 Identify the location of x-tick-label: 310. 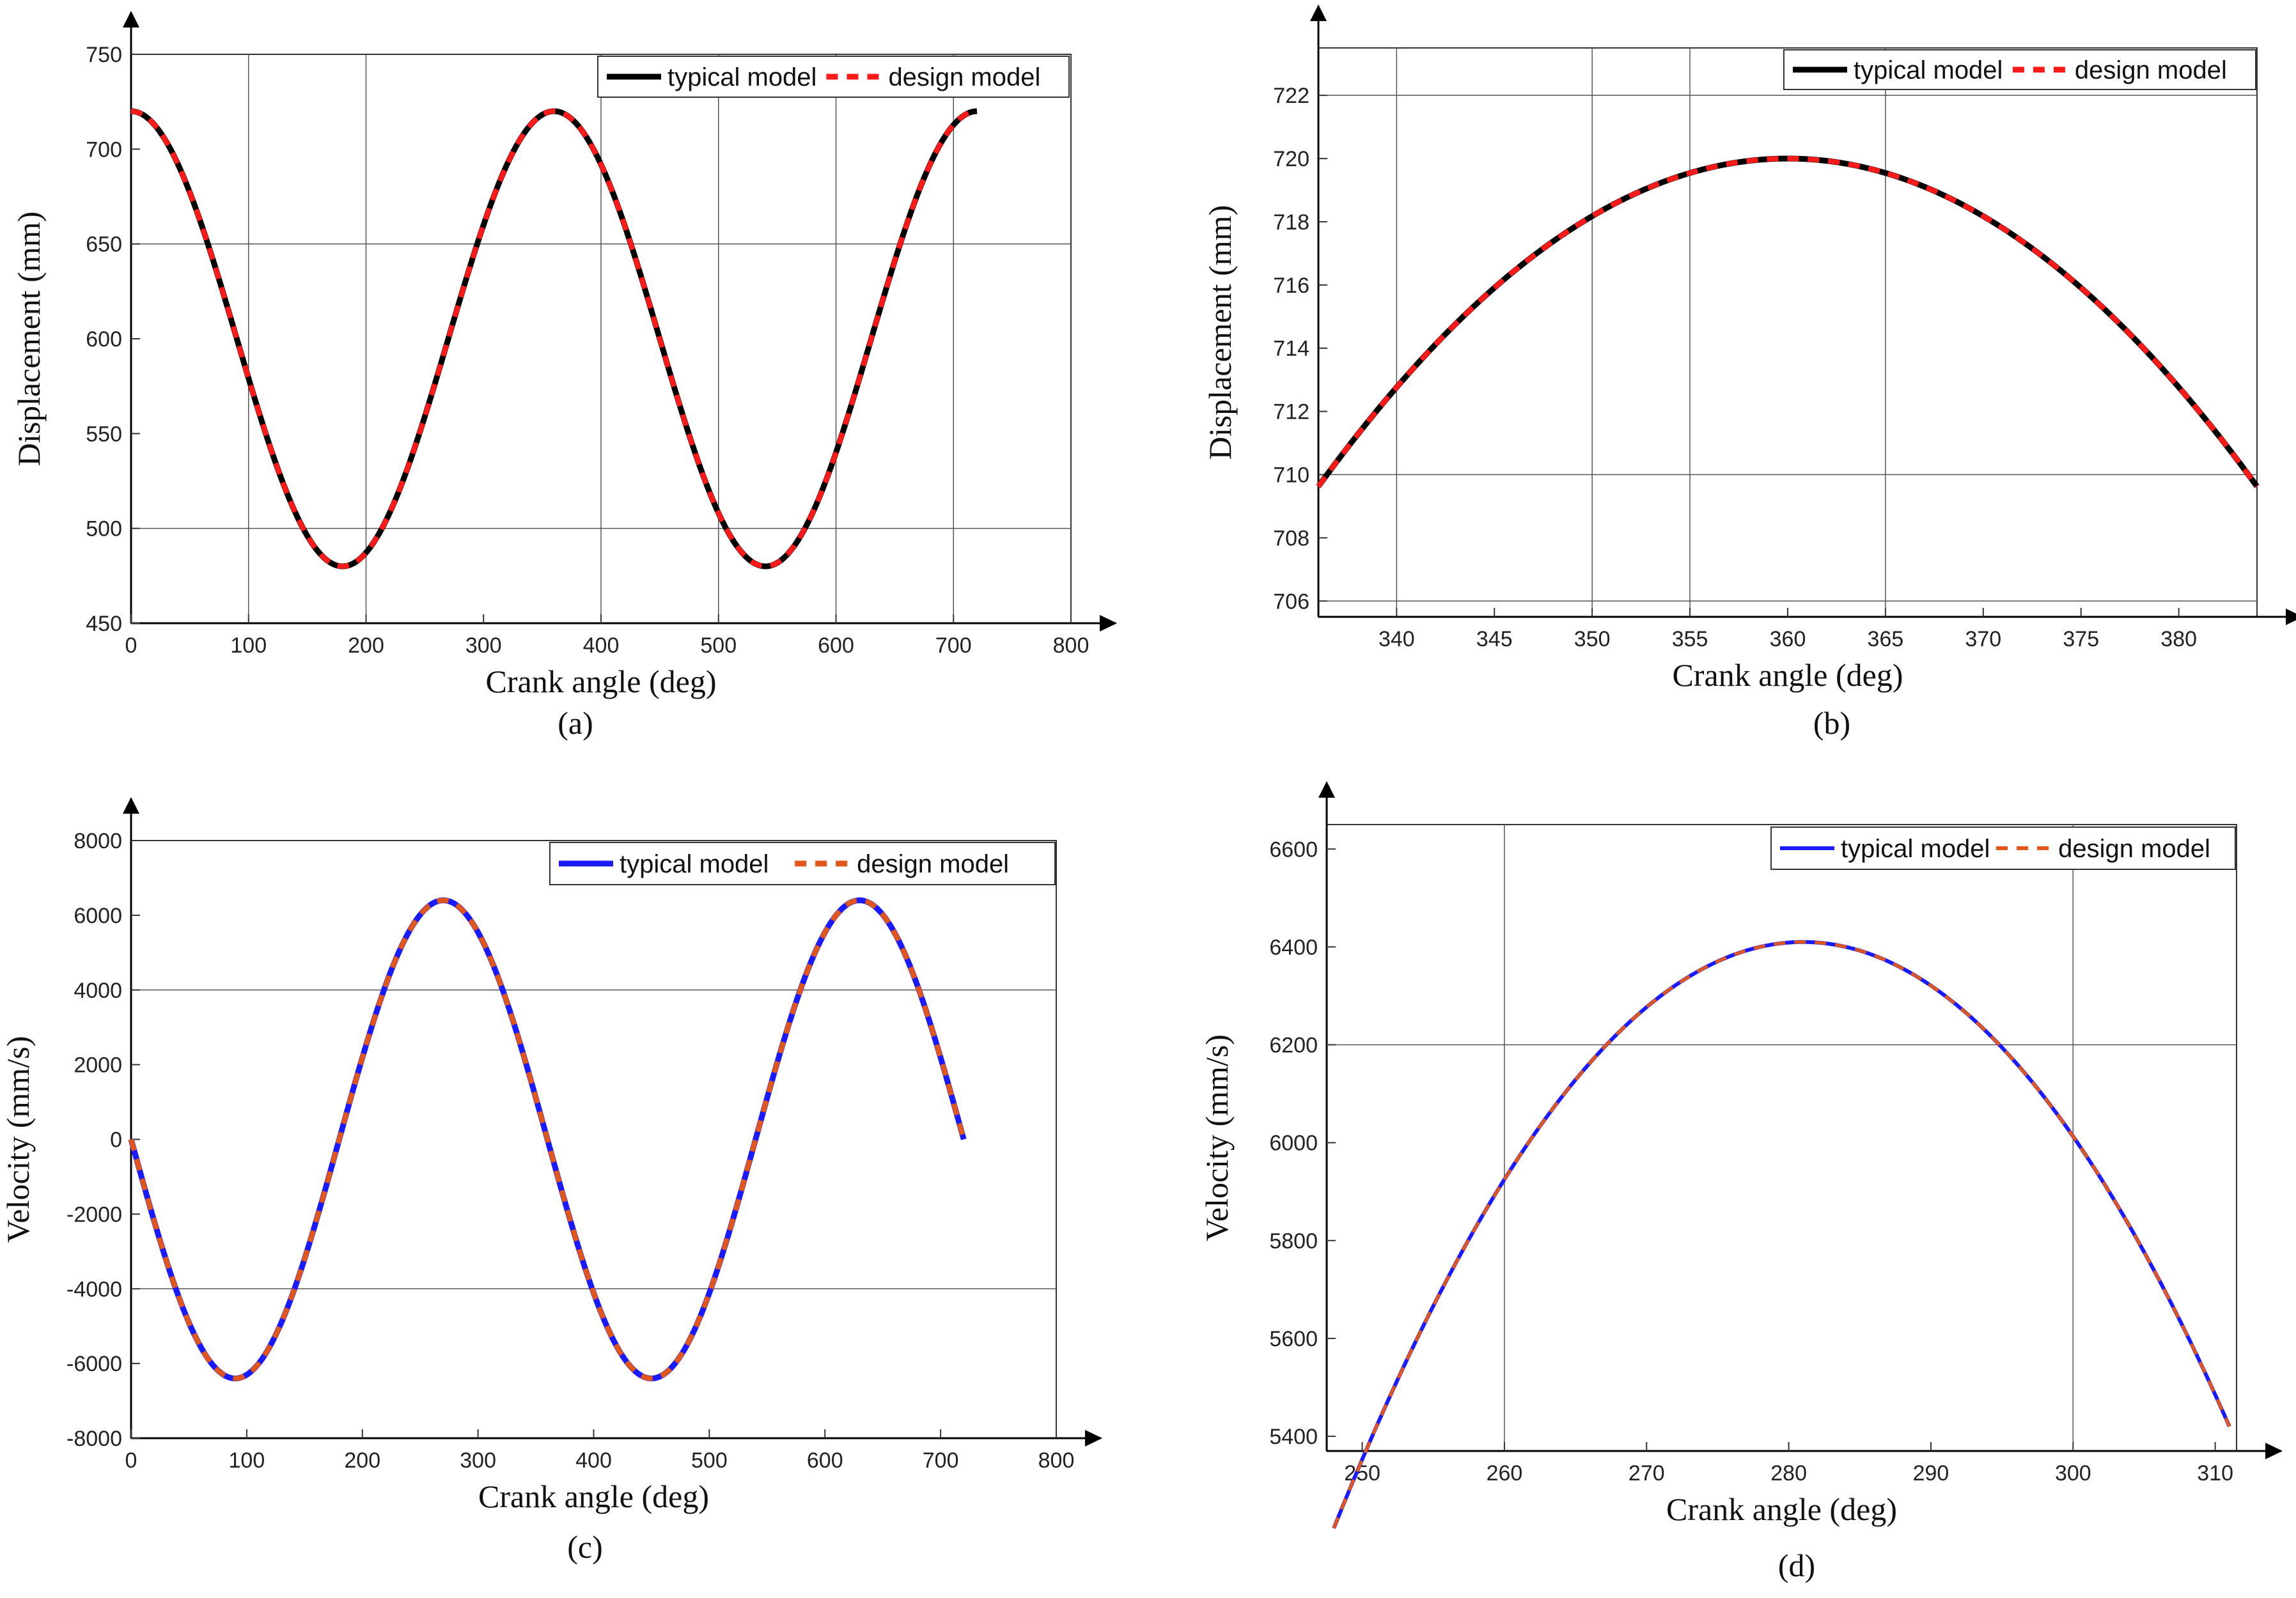
(2215, 1473).